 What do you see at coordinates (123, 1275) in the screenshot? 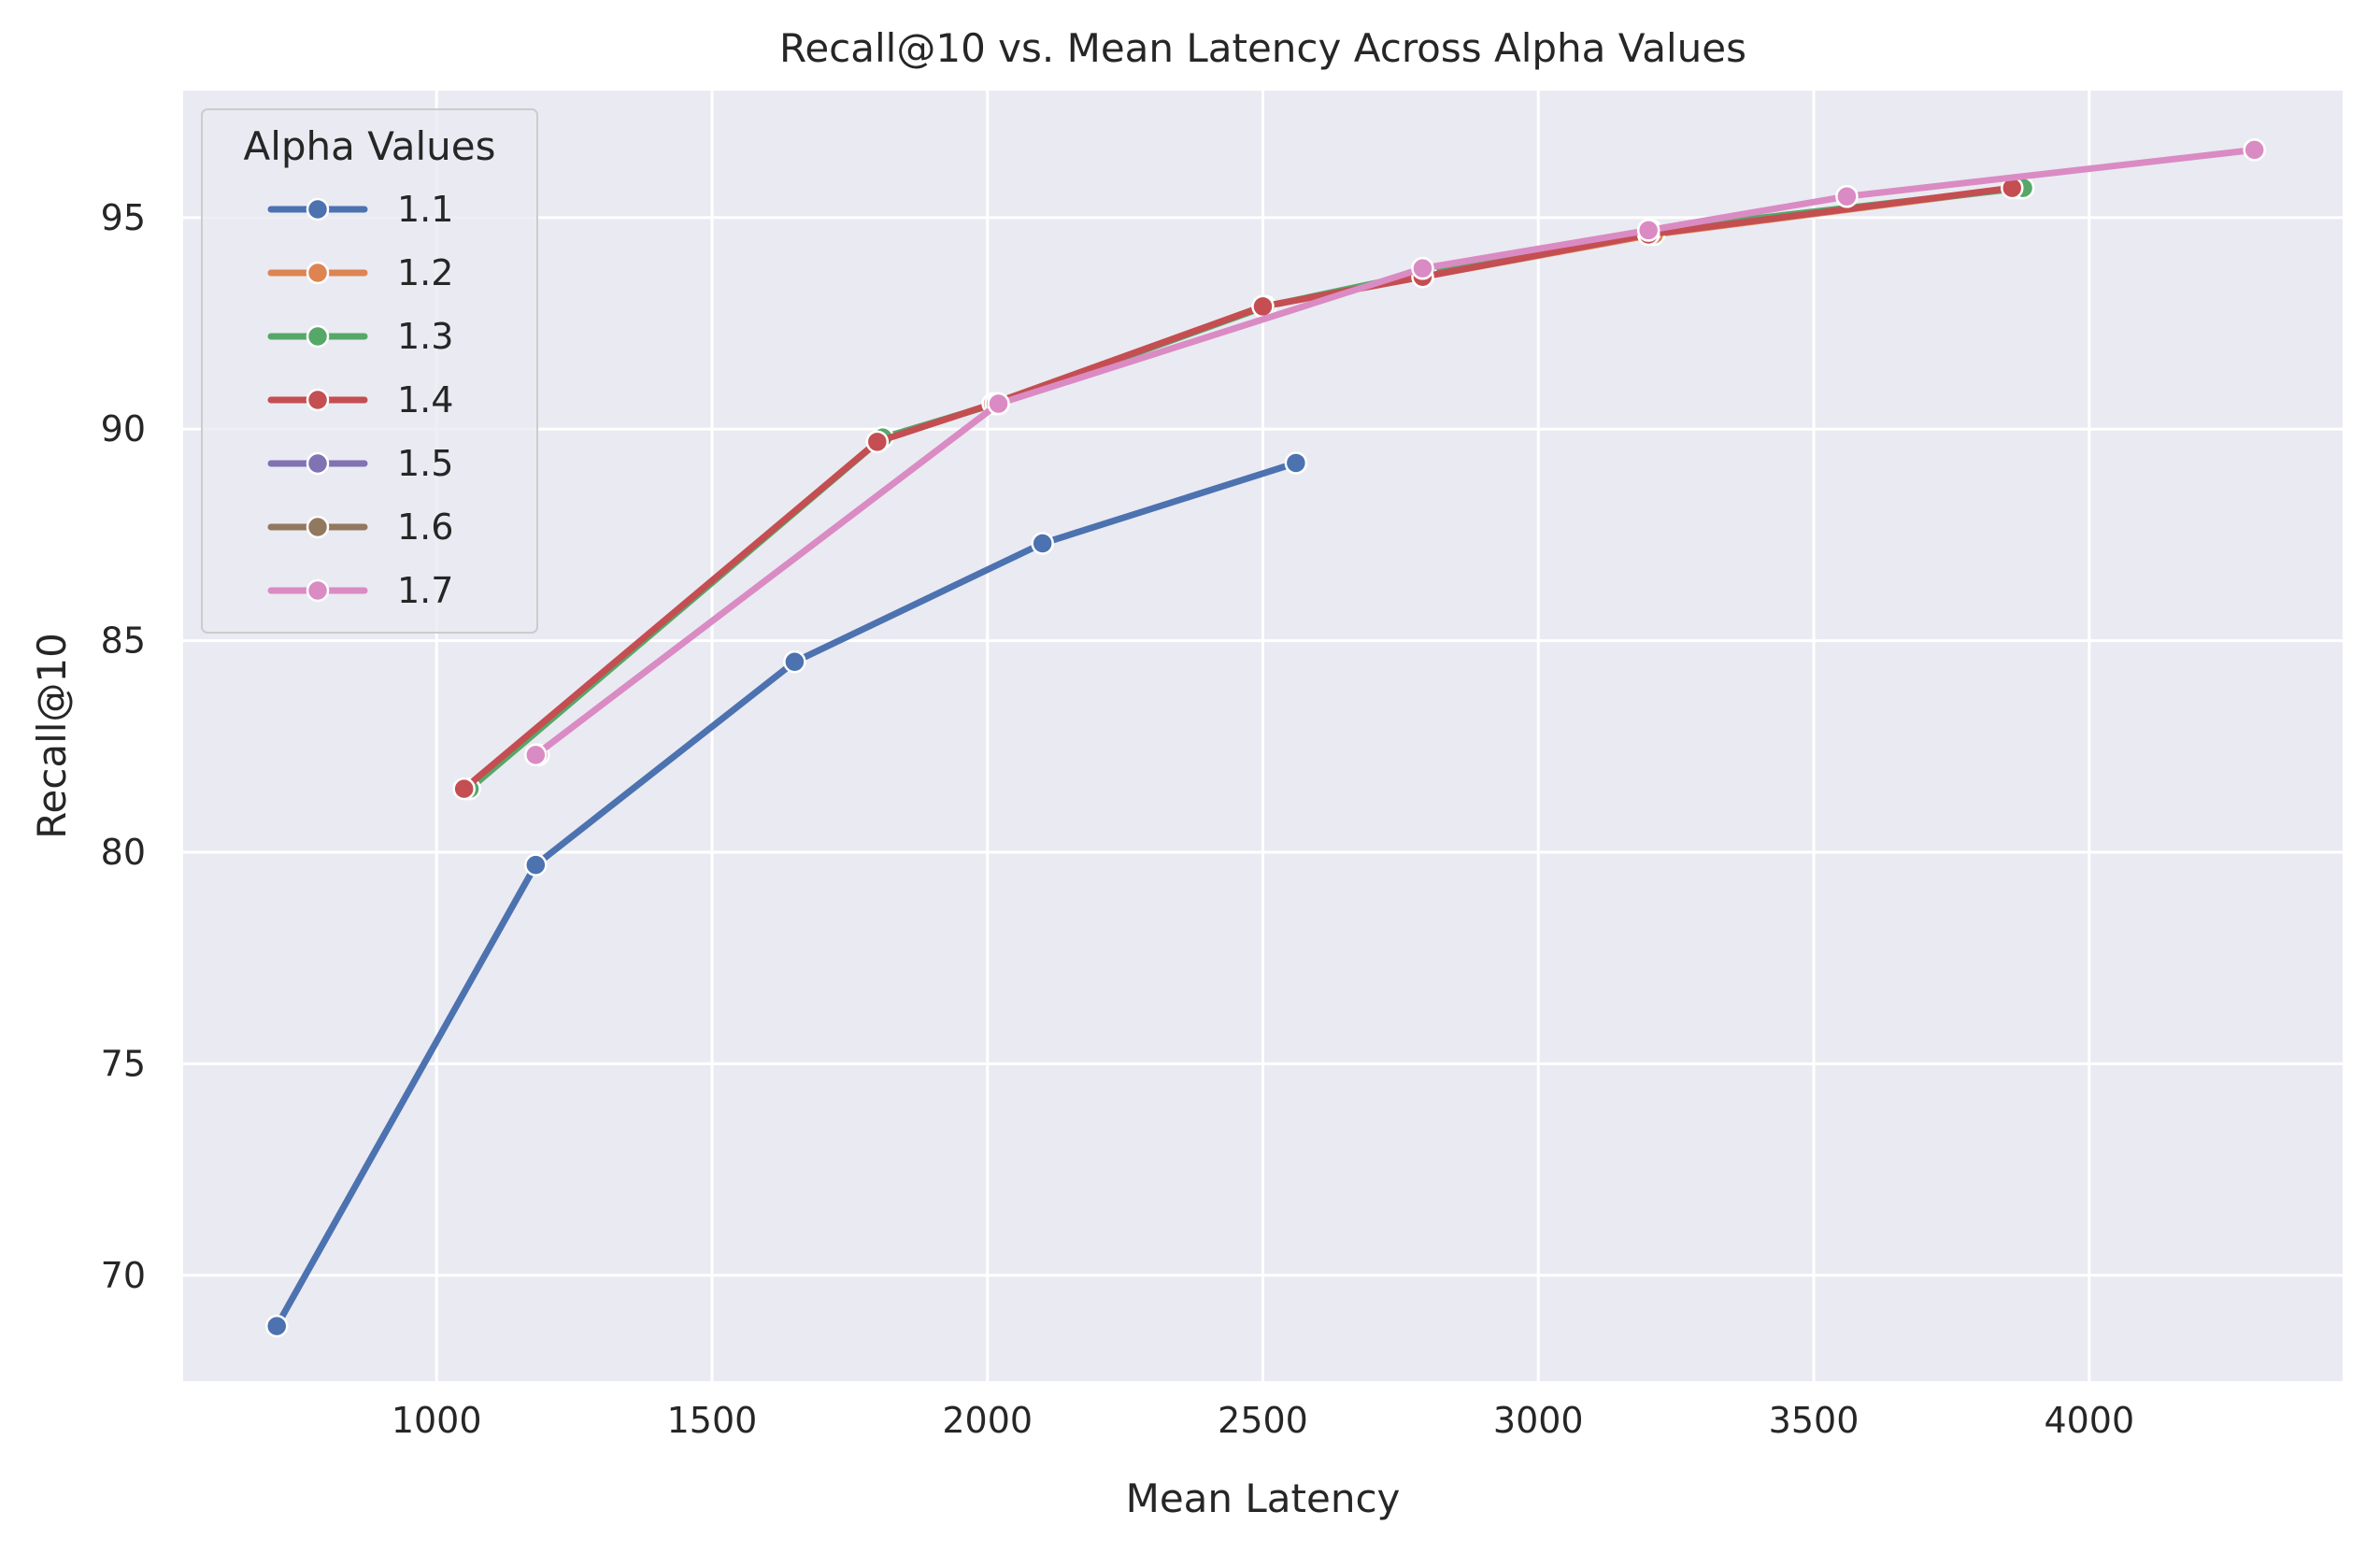
I see `y-tick-label: 70` at bounding box center [123, 1275].